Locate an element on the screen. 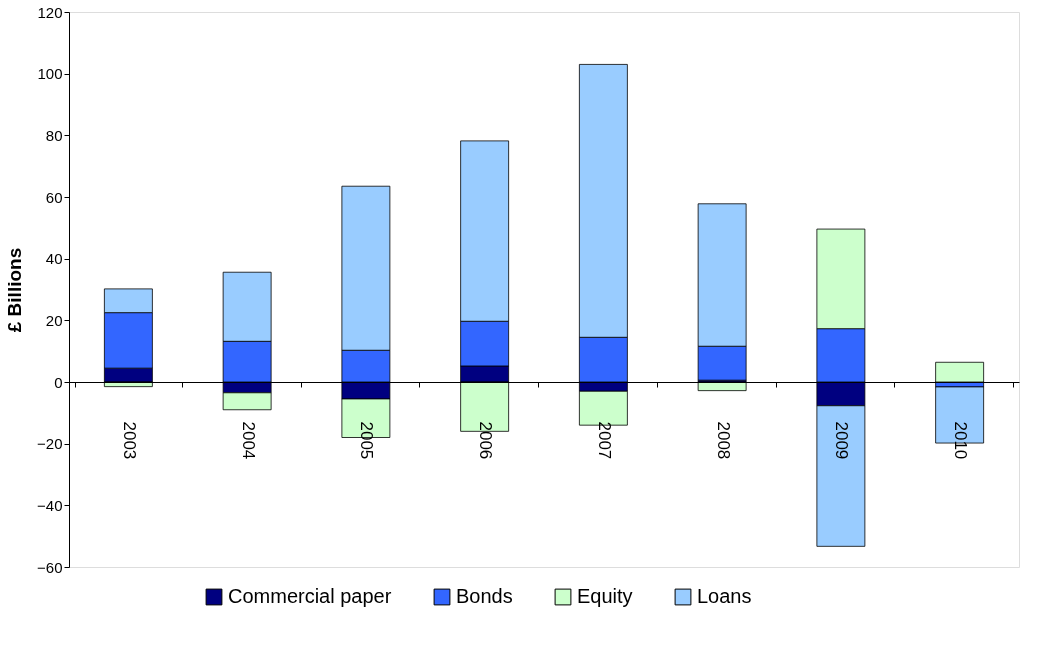 This screenshot has height=655, width=1058. y-tick-label: 20 is located at coordinates (54, 320).